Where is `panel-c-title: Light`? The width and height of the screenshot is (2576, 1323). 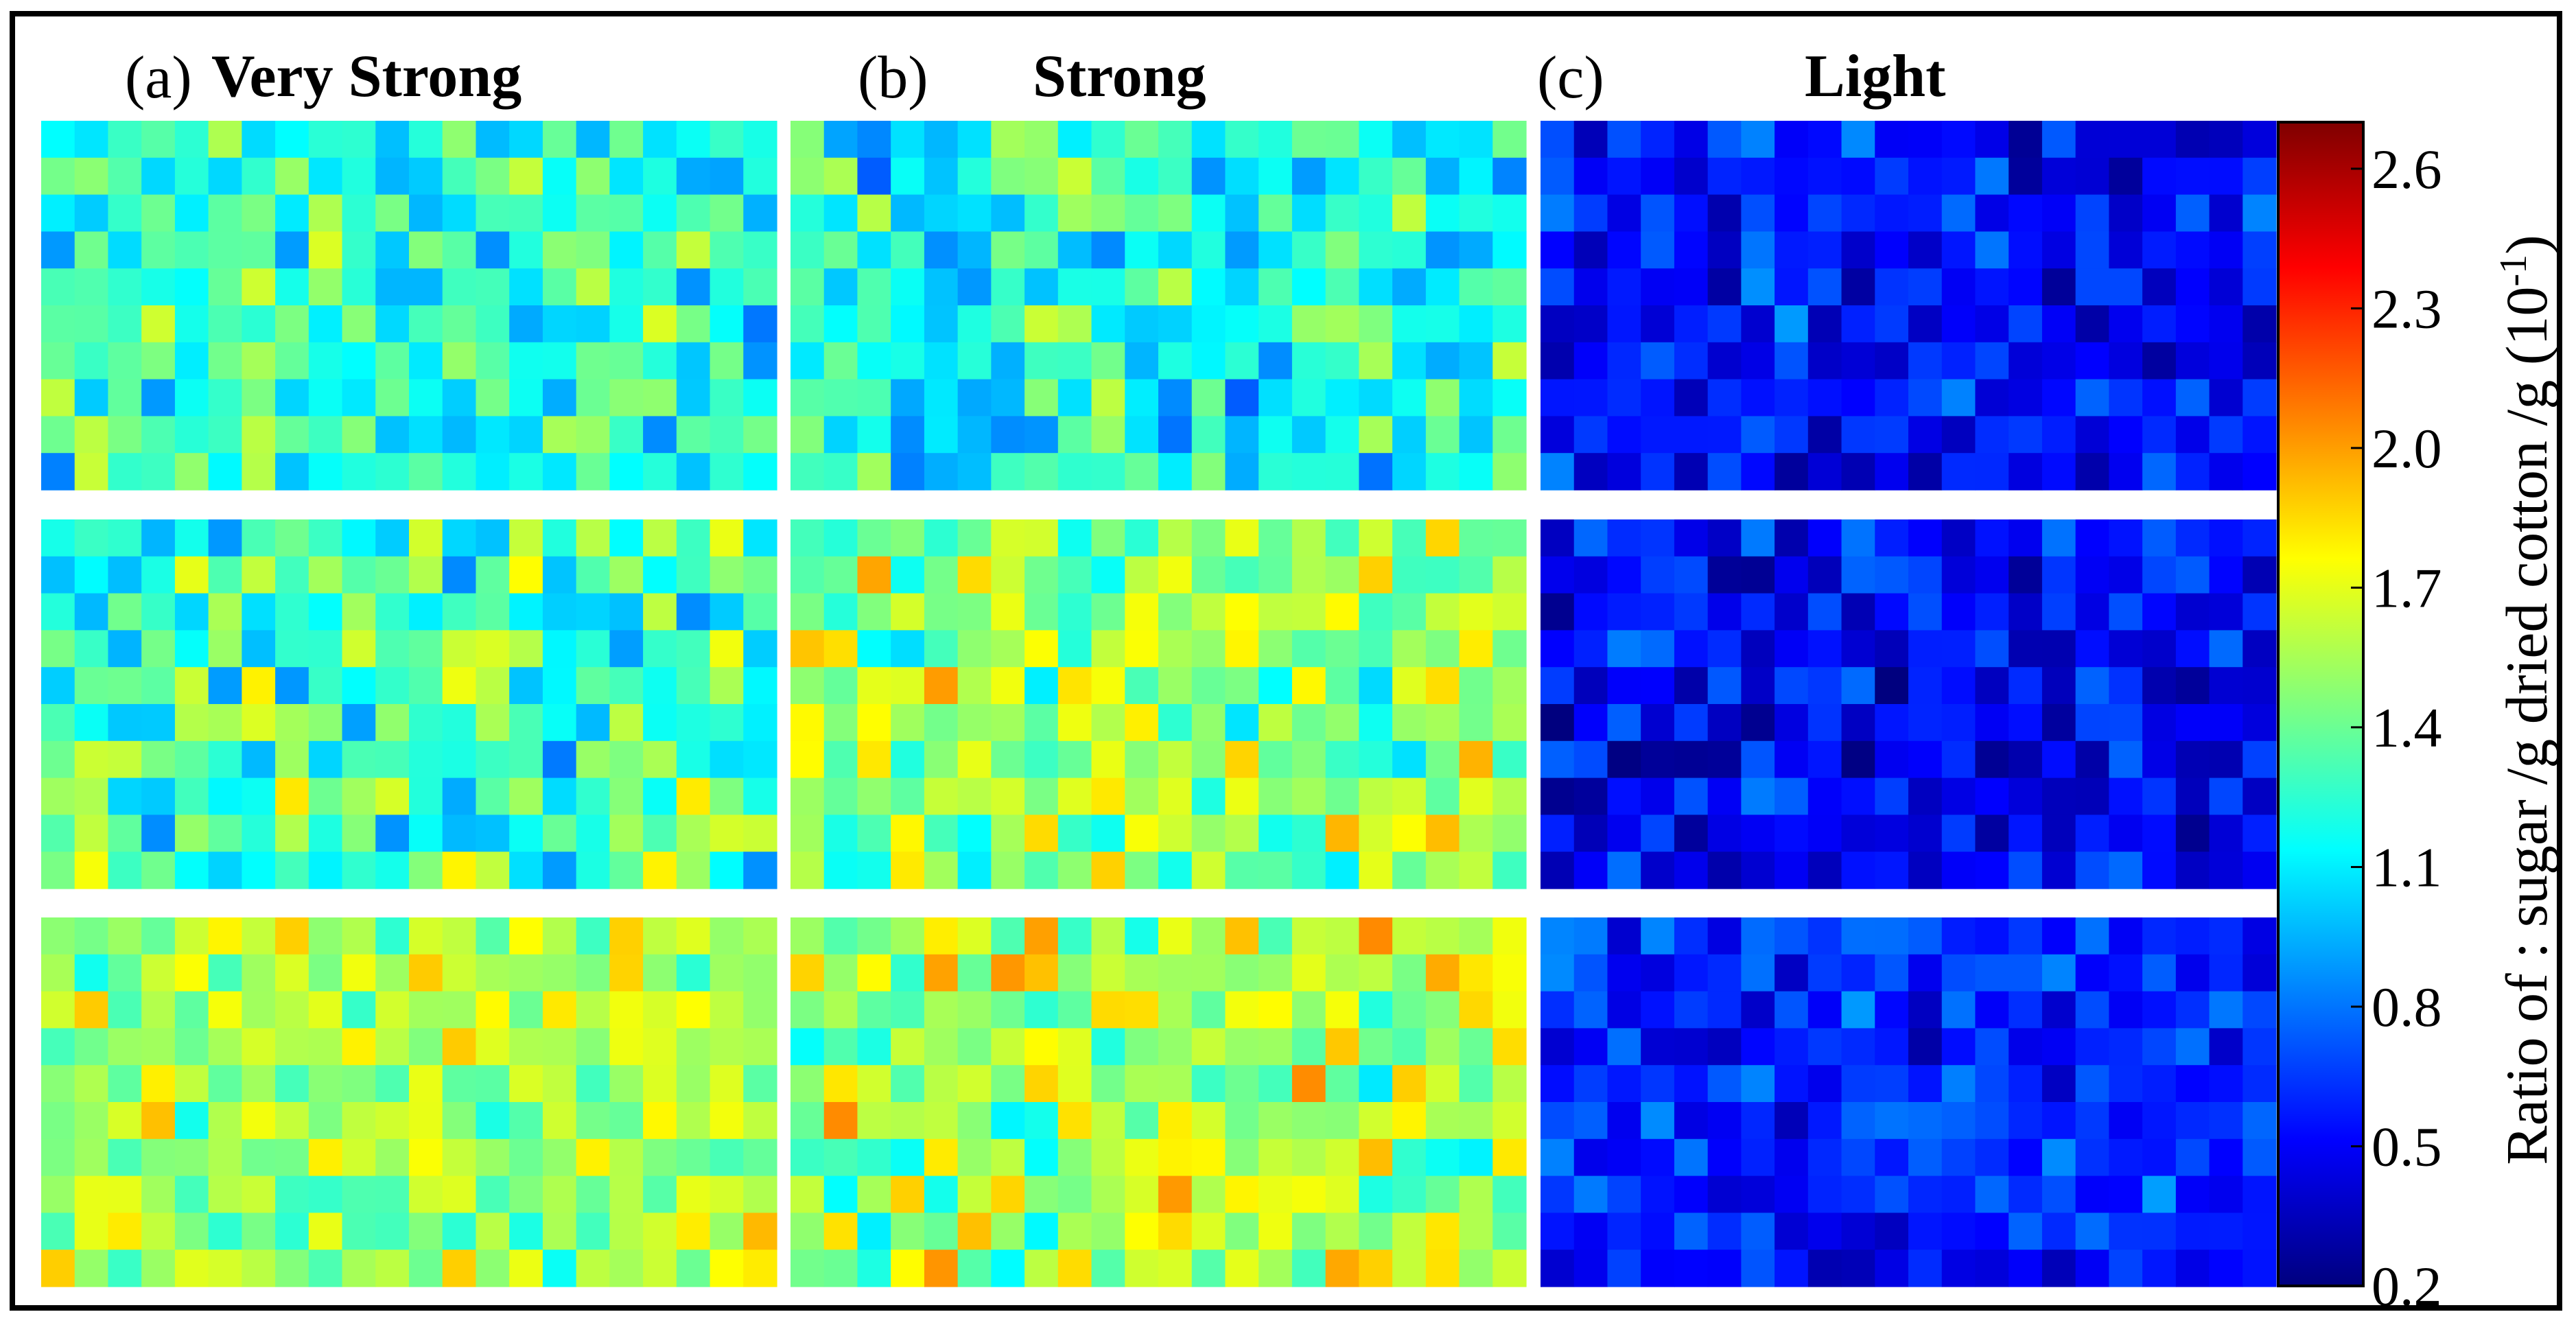 panel-c-title: Light is located at coordinates (1875, 76).